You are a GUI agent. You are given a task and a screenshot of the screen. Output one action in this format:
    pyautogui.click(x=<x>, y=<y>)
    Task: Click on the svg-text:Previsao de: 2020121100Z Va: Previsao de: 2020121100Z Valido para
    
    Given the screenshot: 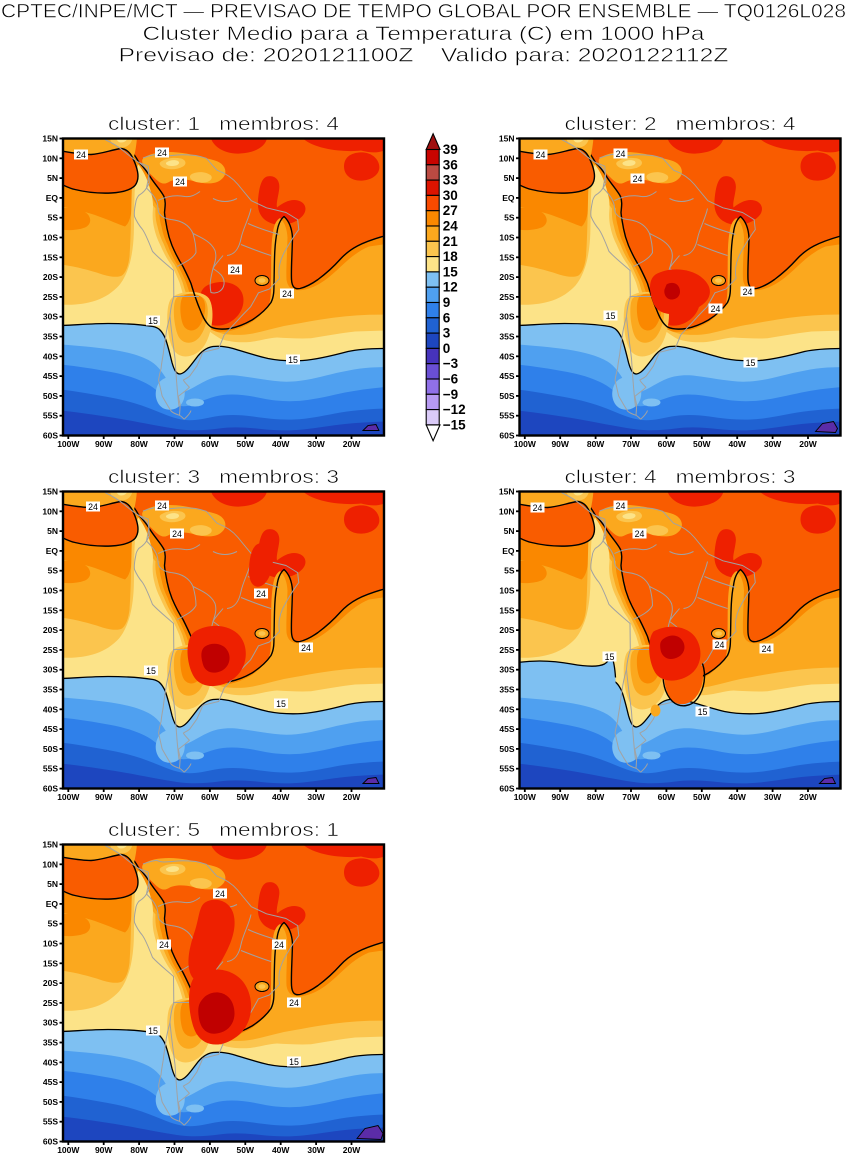 What is the action you would take?
    pyautogui.click(x=424, y=56)
    